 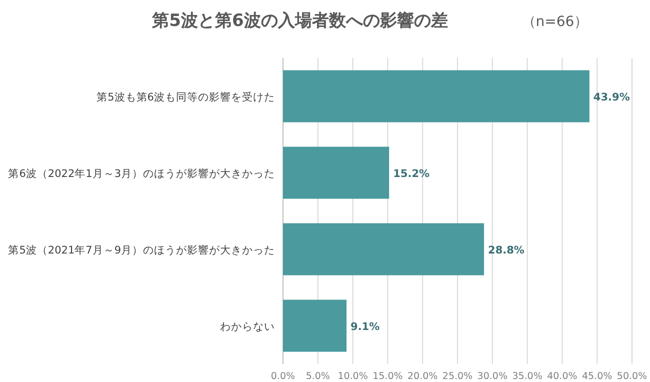 What do you see at coordinates (611, 97) in the screenshot?
I see `data-label: 43.9%` at bounding box center [611, 97].